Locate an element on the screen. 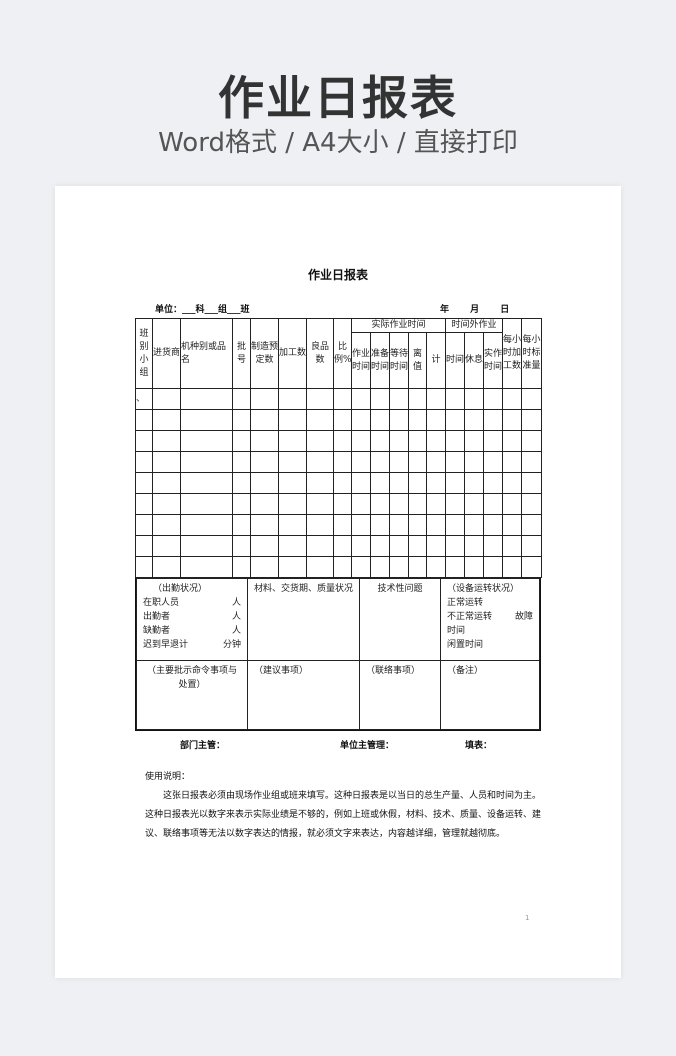 This screenshot has width=676, height=1056. equipment-cell: （设备运转状况） 正常运转 不正常运转 故障 时间 闲置时间 is located at coordinates (490, 619).